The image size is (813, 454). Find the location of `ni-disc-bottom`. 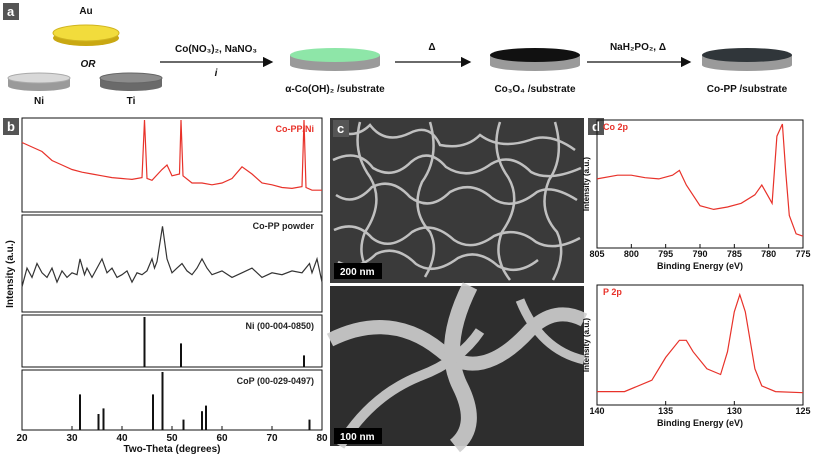

ni-disc-bottom is located at coordinates (39, 86).